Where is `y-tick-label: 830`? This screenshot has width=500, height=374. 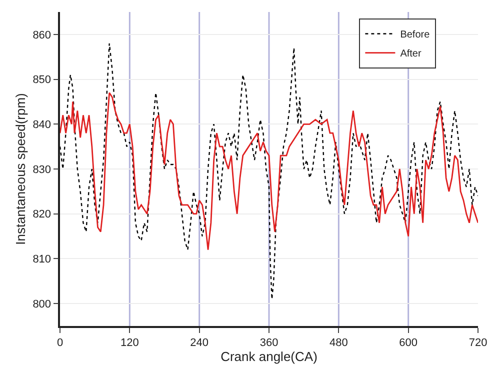 y-tick-label: 830 is located at coordinates (42, 170).